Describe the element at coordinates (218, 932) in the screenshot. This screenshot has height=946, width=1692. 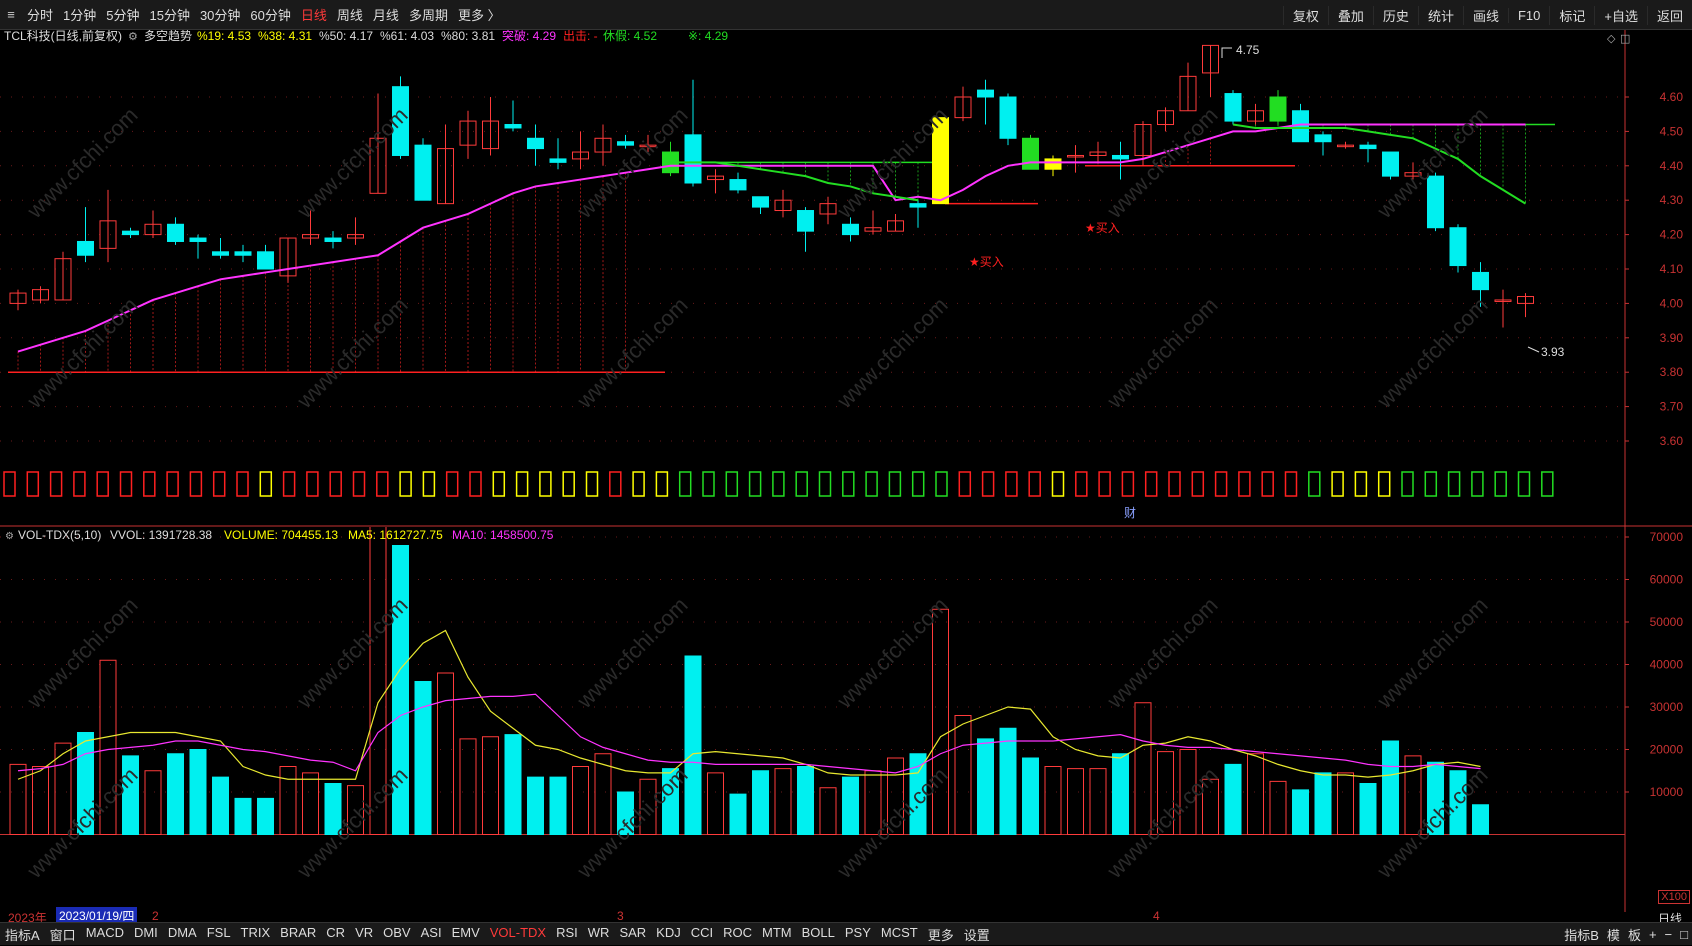
I see `indicator-tab-3: FSL` at that location.